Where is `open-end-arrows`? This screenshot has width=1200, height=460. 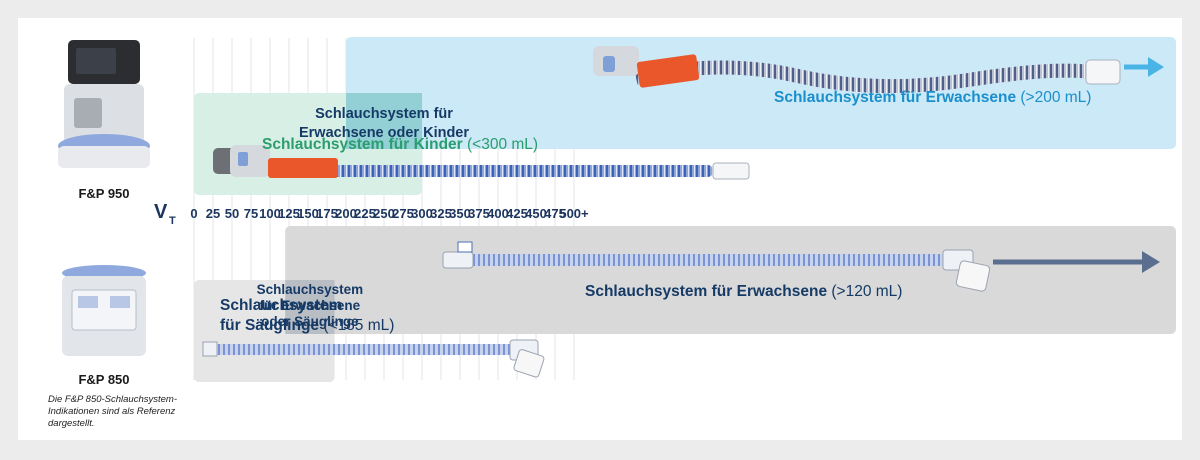
open-end-arrows is located at coordinates (1078, 165).